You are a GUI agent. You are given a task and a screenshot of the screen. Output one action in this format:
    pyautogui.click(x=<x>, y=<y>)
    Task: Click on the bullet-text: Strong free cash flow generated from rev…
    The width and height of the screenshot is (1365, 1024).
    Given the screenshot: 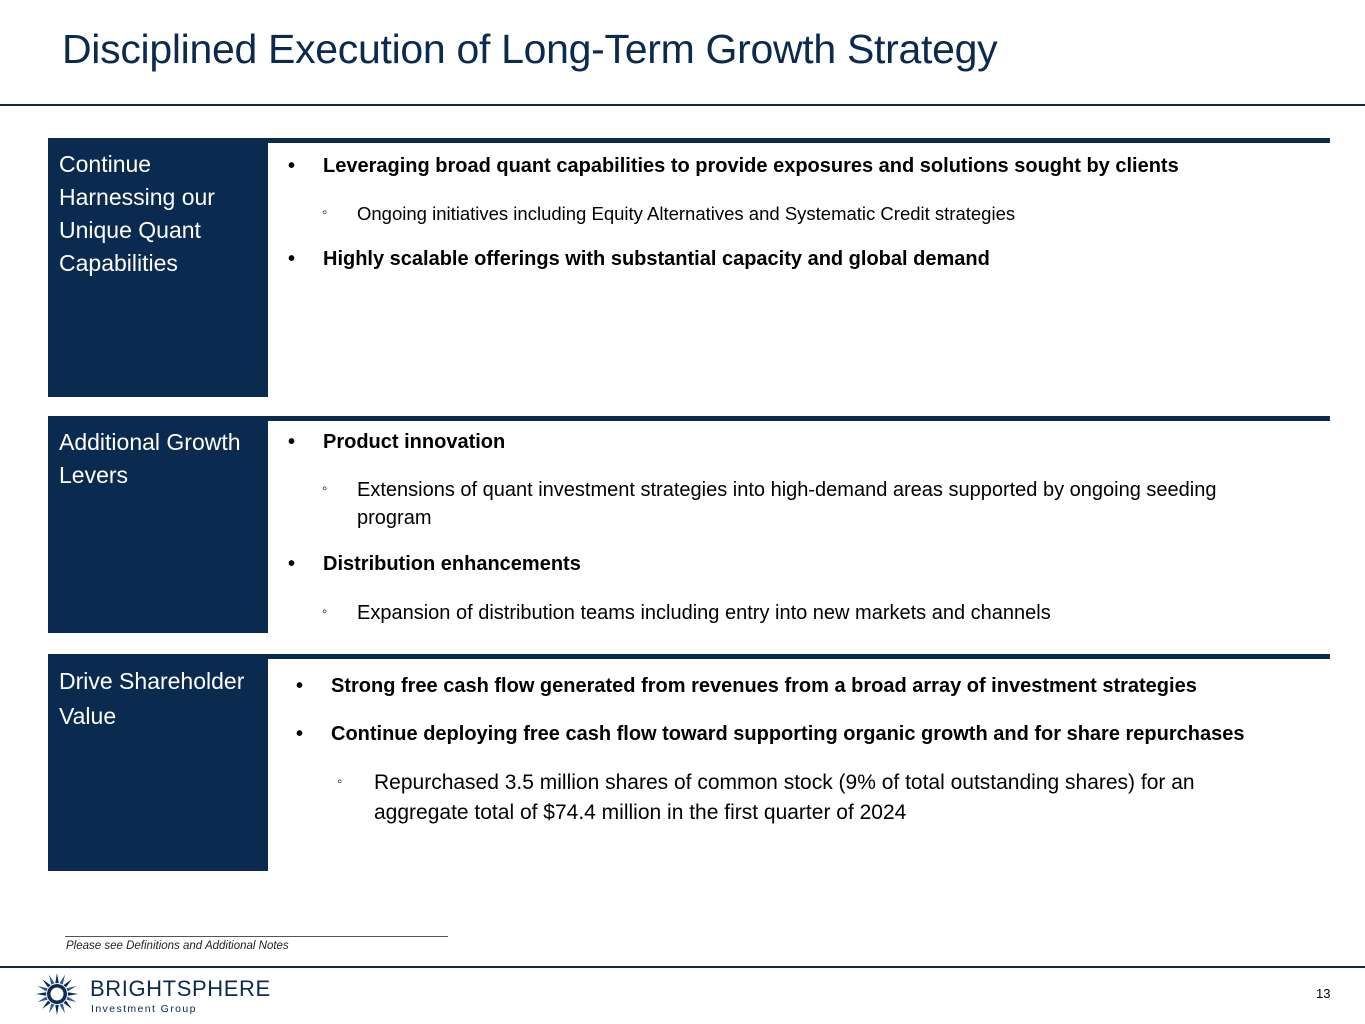 What is the action you would take?
    pyautogui.click(x=764, y=686)
    